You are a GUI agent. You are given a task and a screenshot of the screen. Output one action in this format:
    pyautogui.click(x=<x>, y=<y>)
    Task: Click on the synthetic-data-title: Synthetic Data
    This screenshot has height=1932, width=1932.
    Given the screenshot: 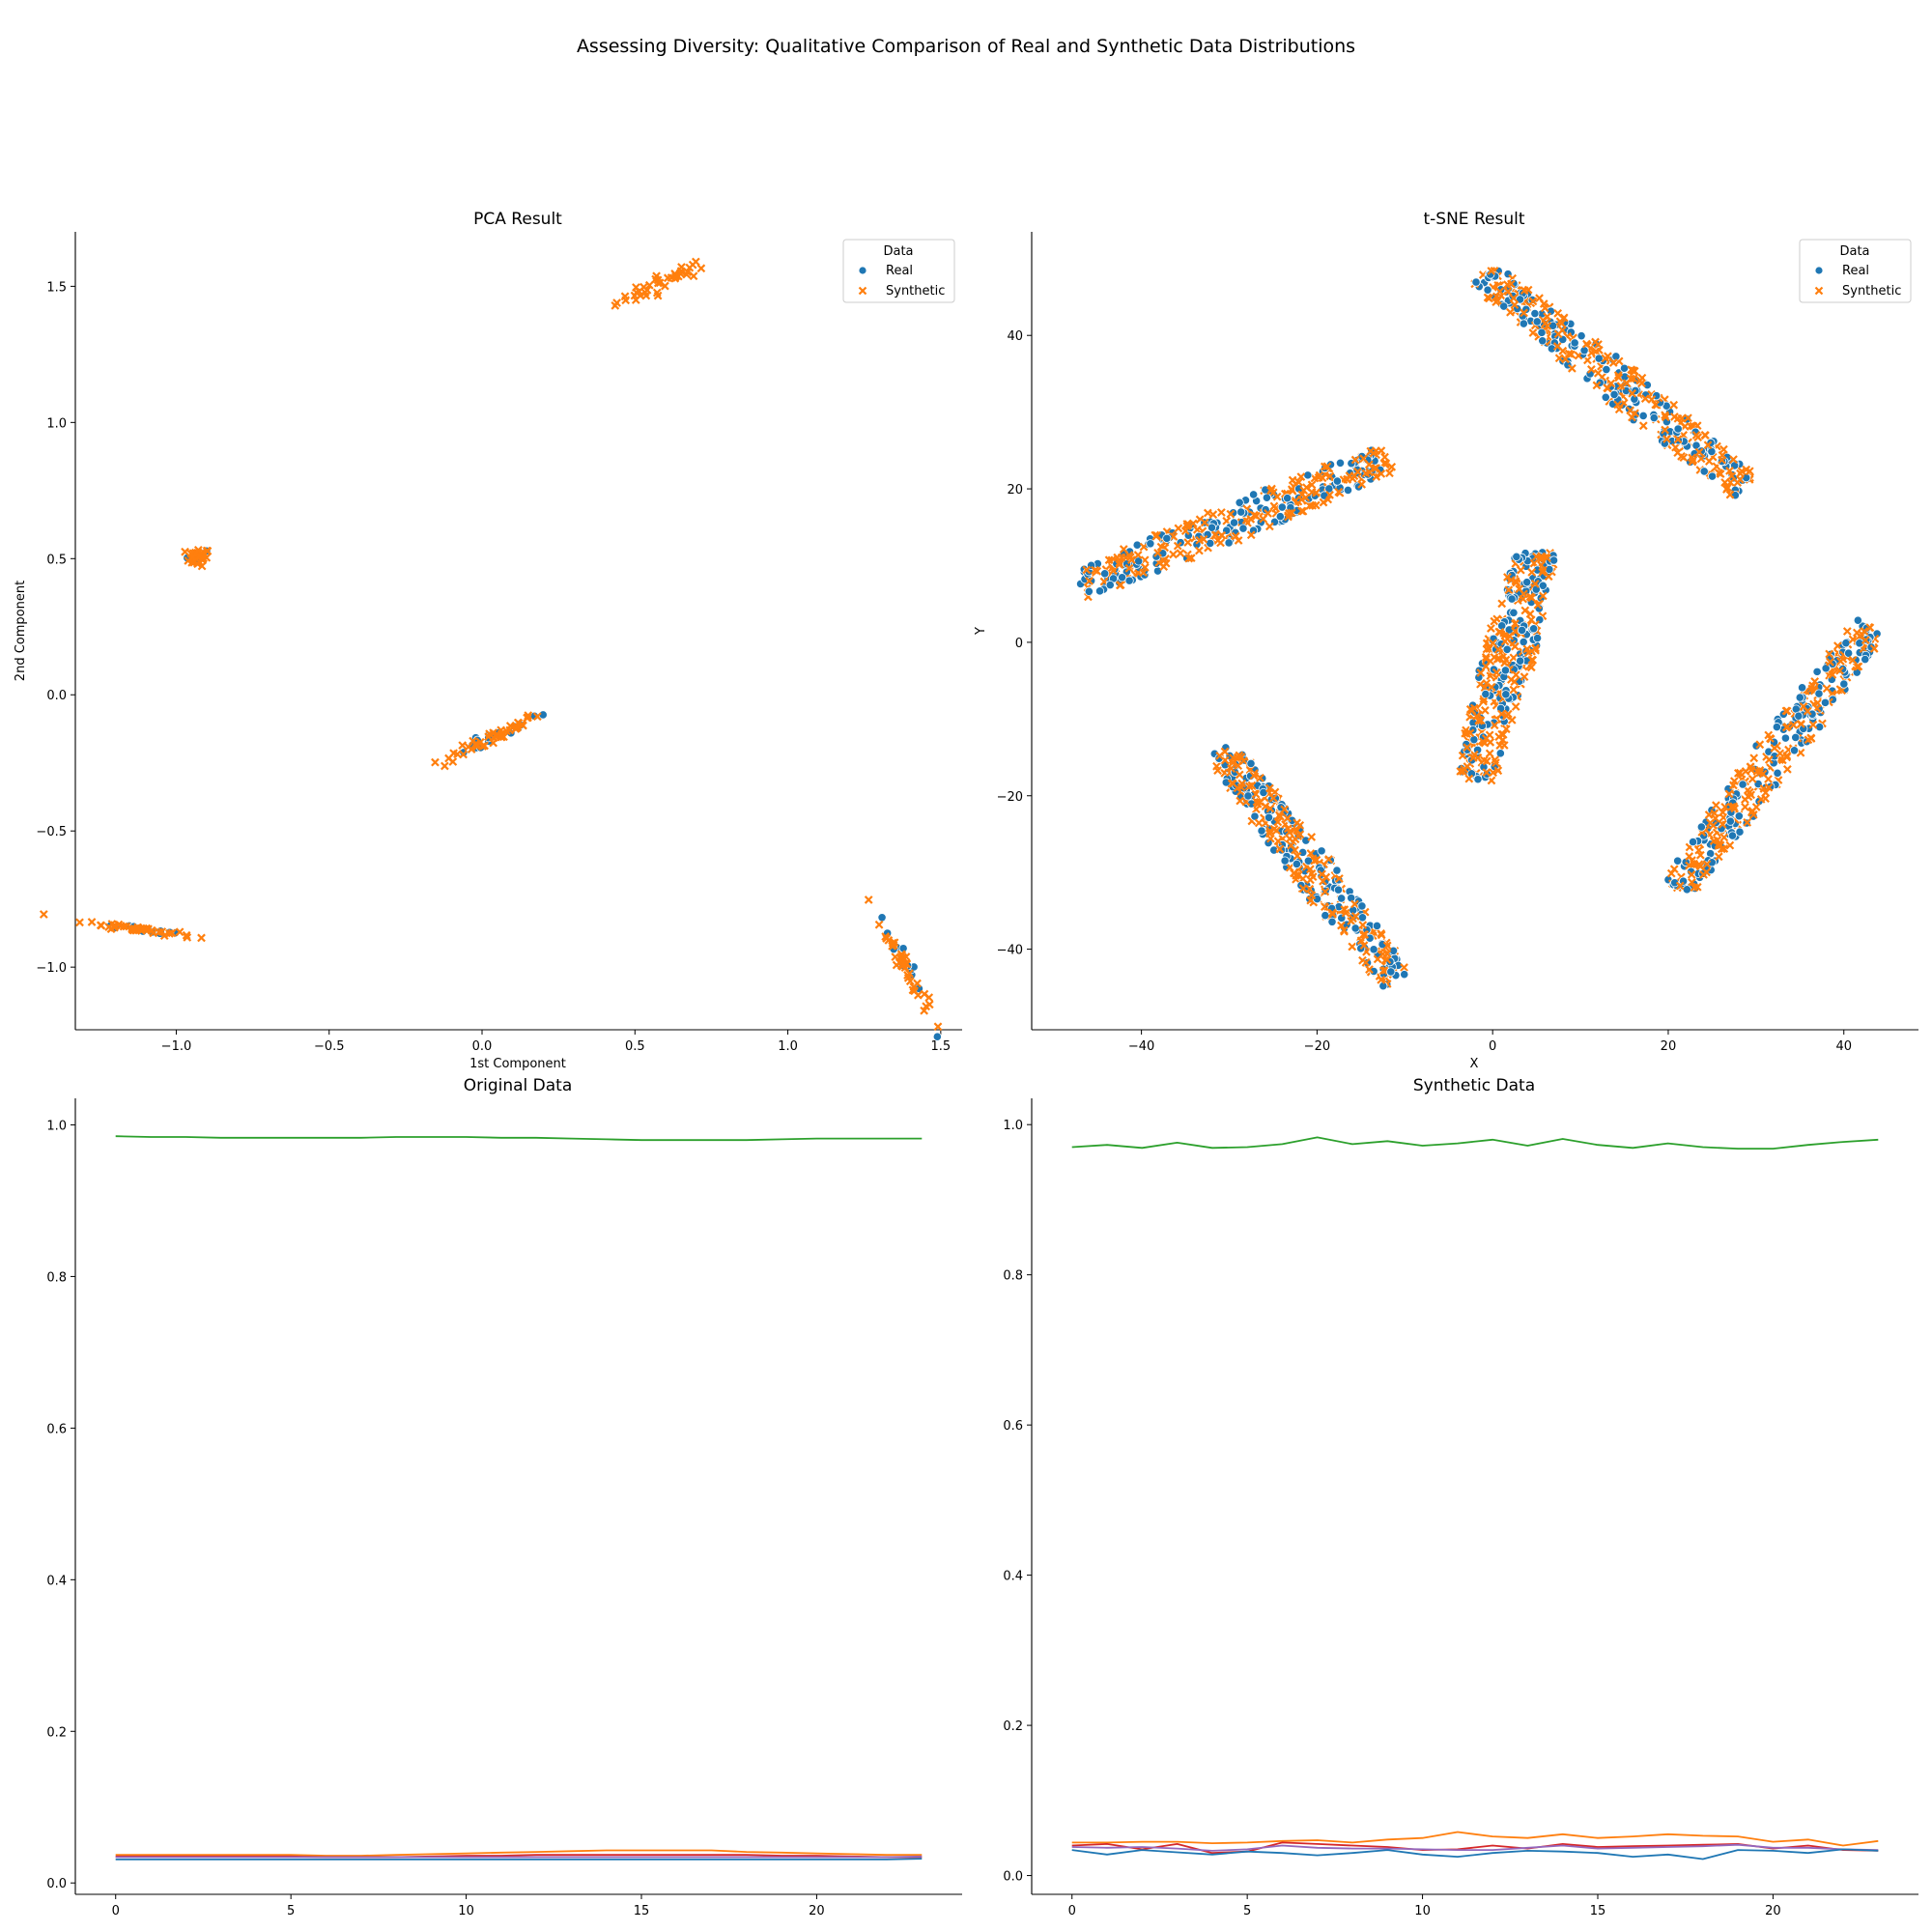 What is the action you would take?
    pyautogui.click(x=1474, y=1085)
    